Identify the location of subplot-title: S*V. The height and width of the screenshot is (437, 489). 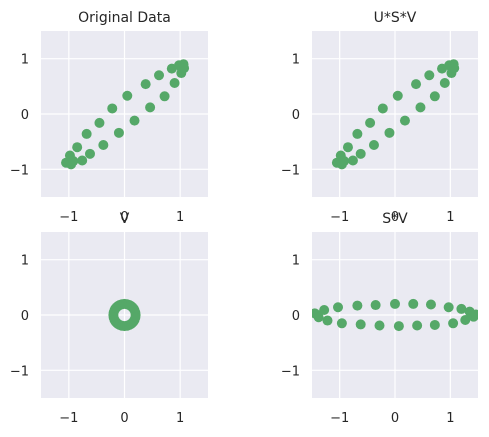
(395, 219).